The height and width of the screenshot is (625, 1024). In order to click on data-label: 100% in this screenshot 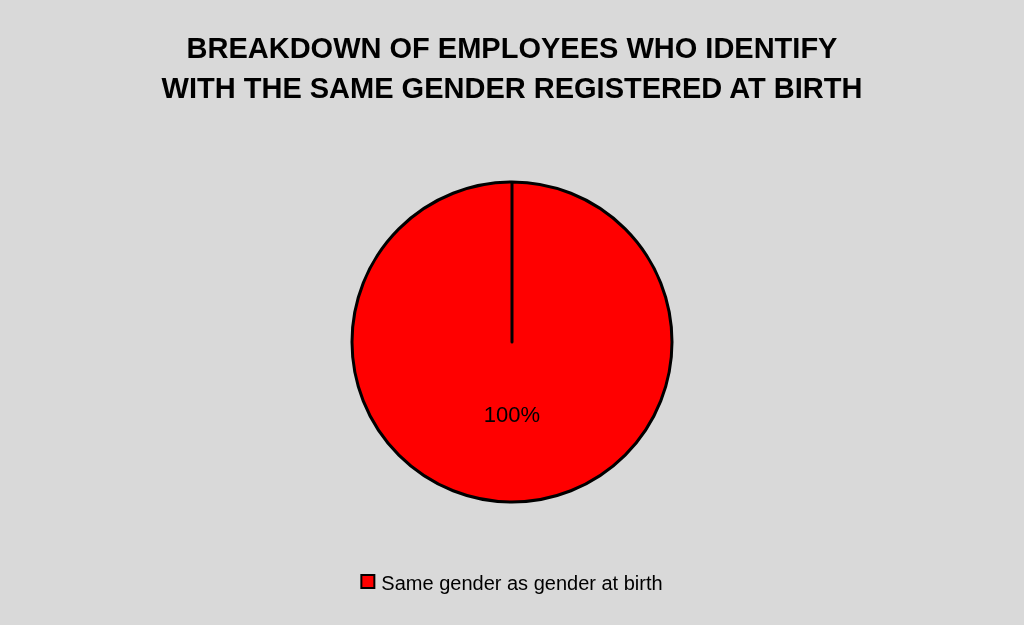, I will do `click(512, 414)`.